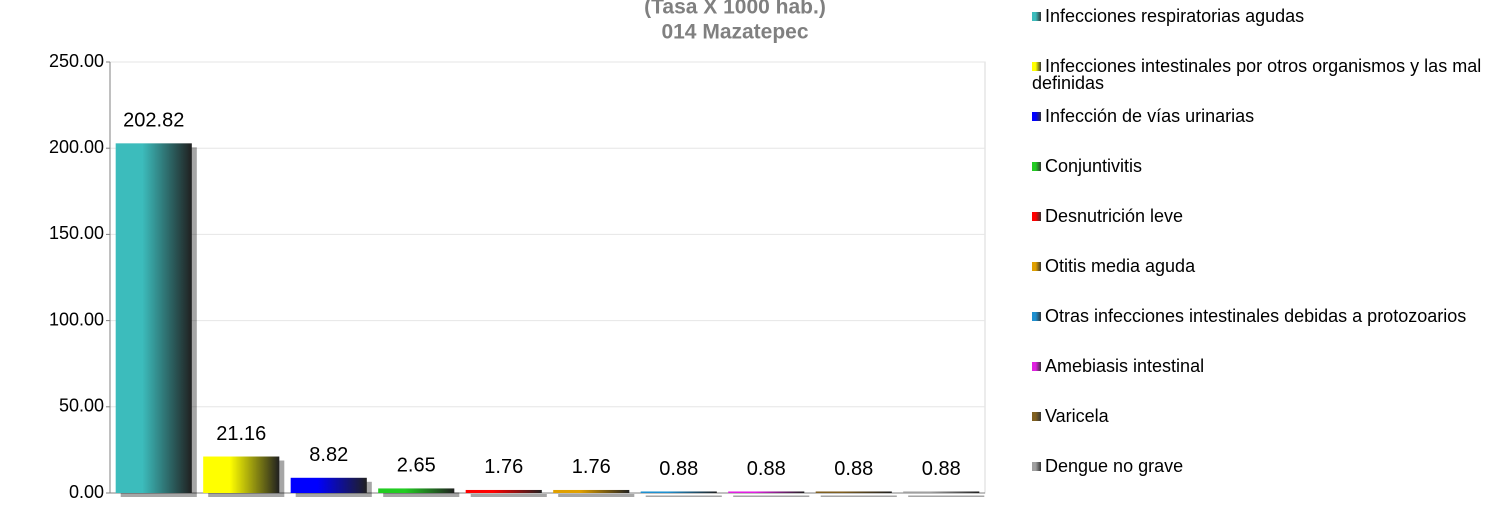  Describe the element at coordinates (1262, 416) in the screenshot. I see `legend-entry: Varicela` at that location.